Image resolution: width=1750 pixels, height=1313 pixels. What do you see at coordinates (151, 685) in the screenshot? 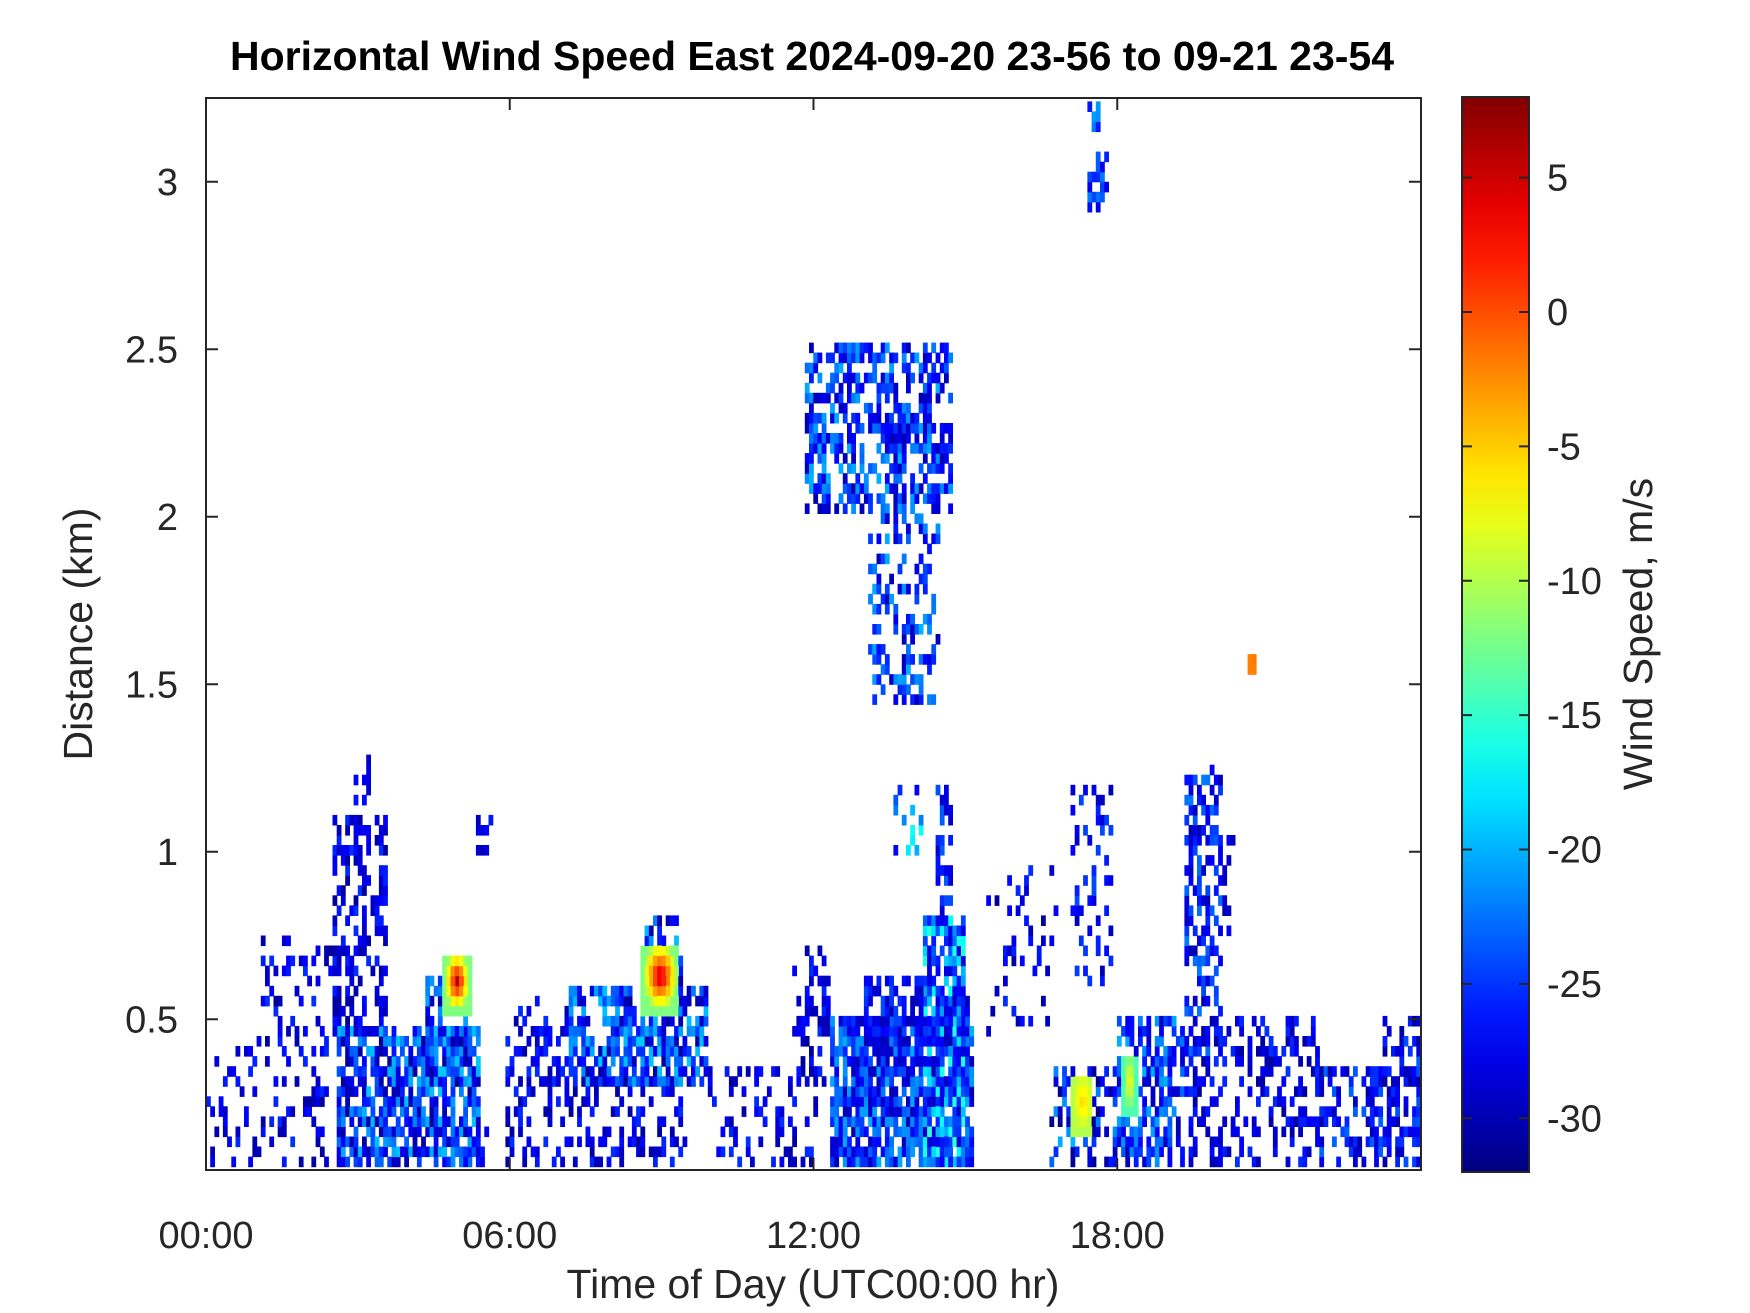
I see `y-tick-label: 1.5` at bounding box center [151, 685].